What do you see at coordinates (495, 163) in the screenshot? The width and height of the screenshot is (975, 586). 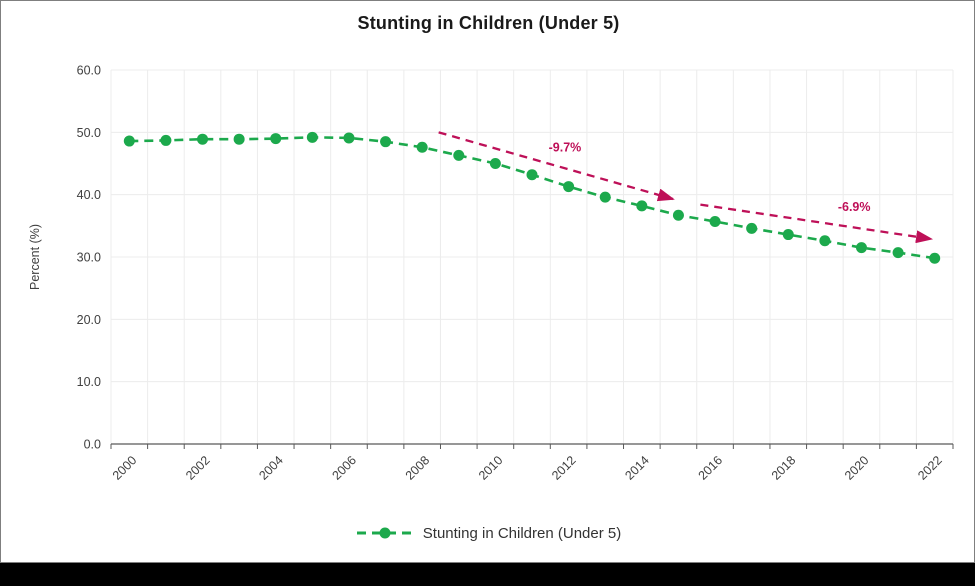 I see `data-point-2010` at bounding box center [495, 163].